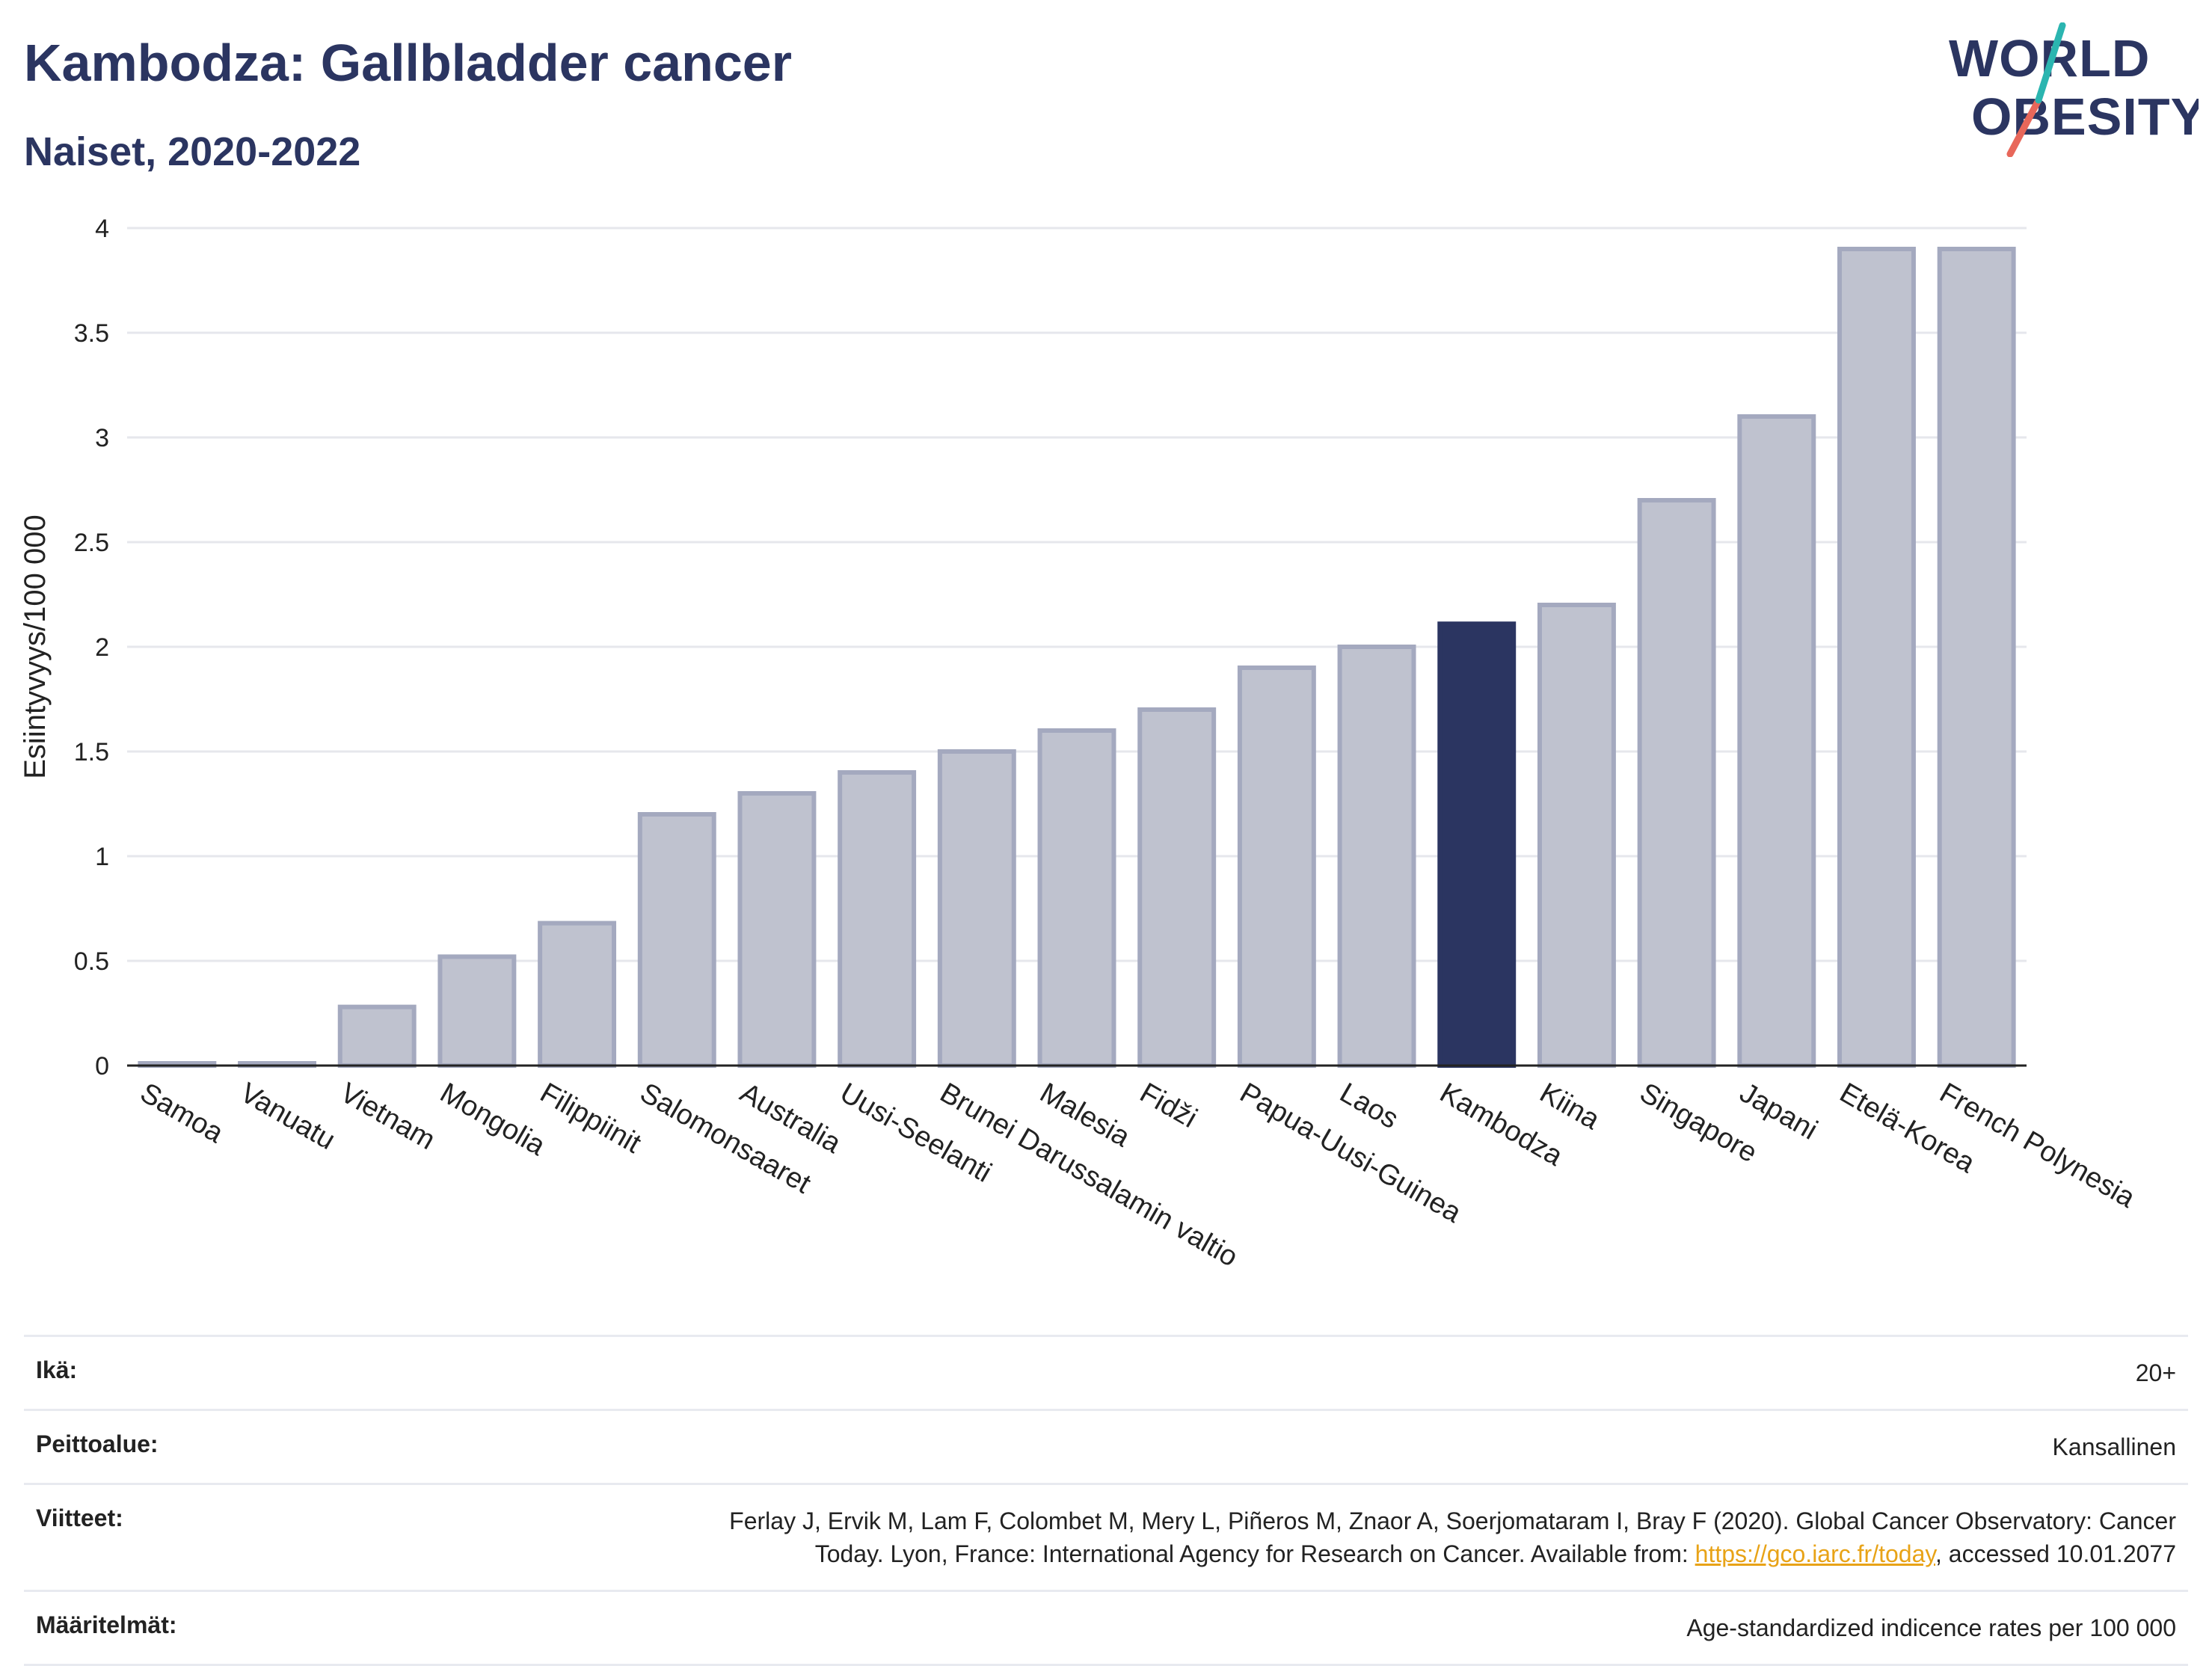 This screenshot has width=2212, height=1666. What do you see at coordinates (102, 857) in the screenshot?
I see `y-tick-label: 1` at bounding box center [102, 857].